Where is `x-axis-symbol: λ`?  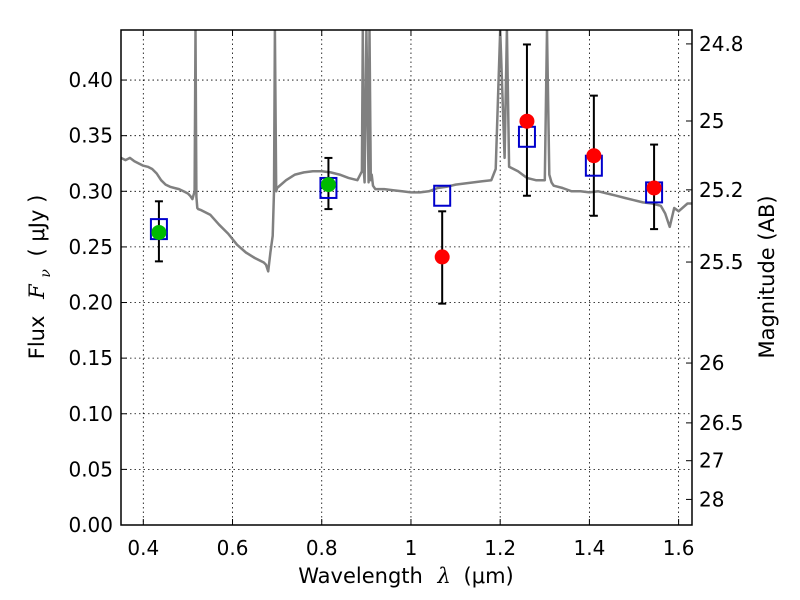 x-axis-symbol: λ is located at coordinates (444, 576).